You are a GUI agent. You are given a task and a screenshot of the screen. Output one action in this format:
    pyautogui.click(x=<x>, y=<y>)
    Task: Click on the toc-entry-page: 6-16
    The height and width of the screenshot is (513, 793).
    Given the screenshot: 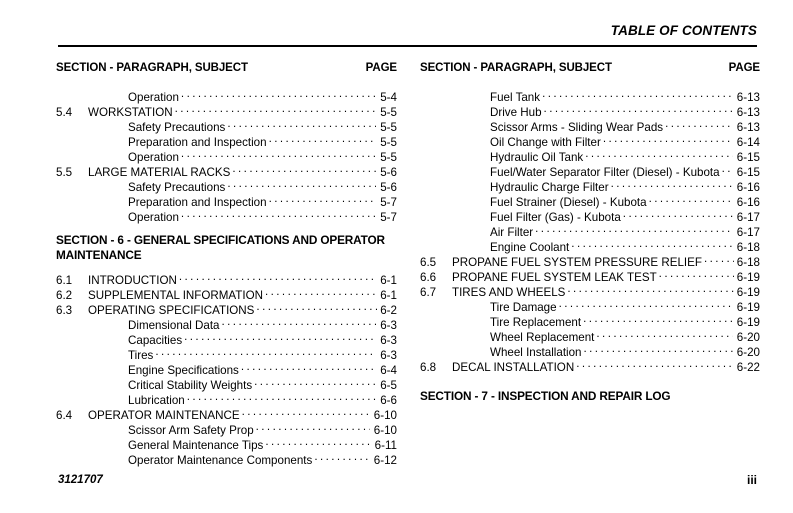 What is the action you would take?
    pyautogui.click(x=748, y=187)
    